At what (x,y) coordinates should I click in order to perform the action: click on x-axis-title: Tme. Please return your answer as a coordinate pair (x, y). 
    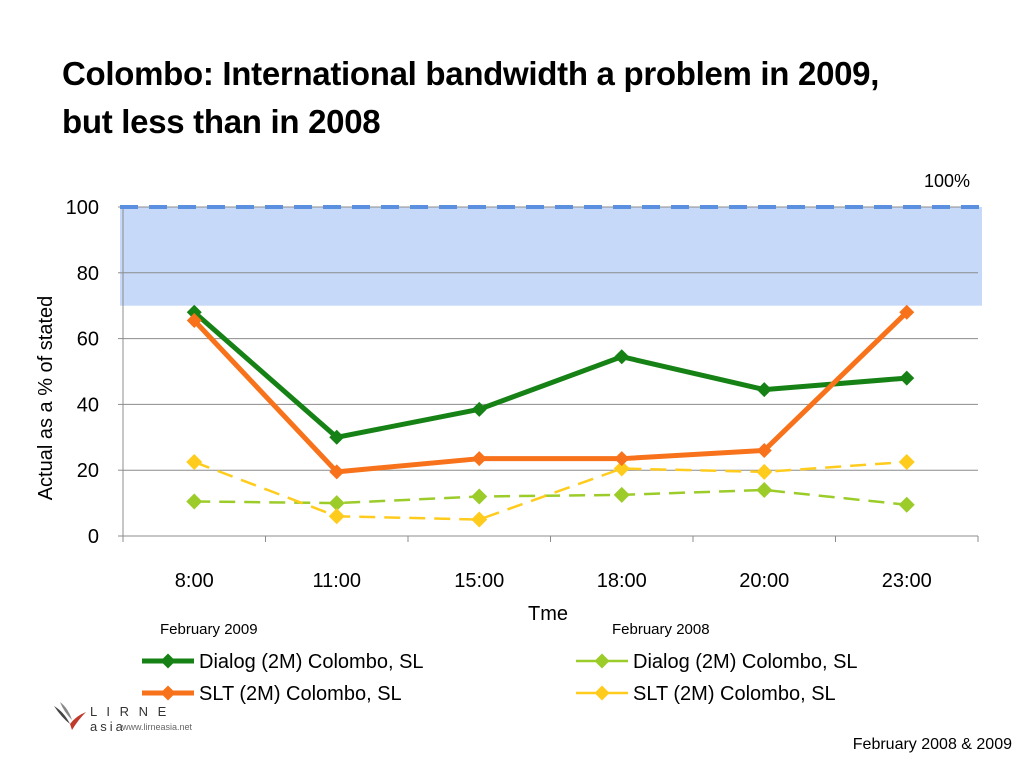
    Looking at the image, I should click on (548, 614).